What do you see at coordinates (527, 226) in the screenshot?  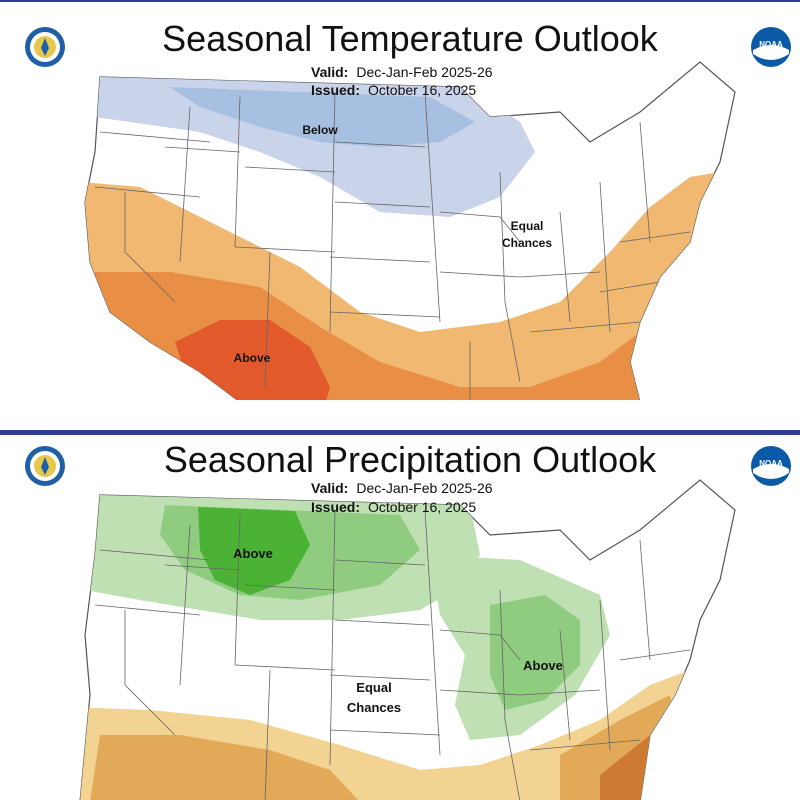 I see `equal-chances-label-line1: Equal` at bounding box center [527, 226].